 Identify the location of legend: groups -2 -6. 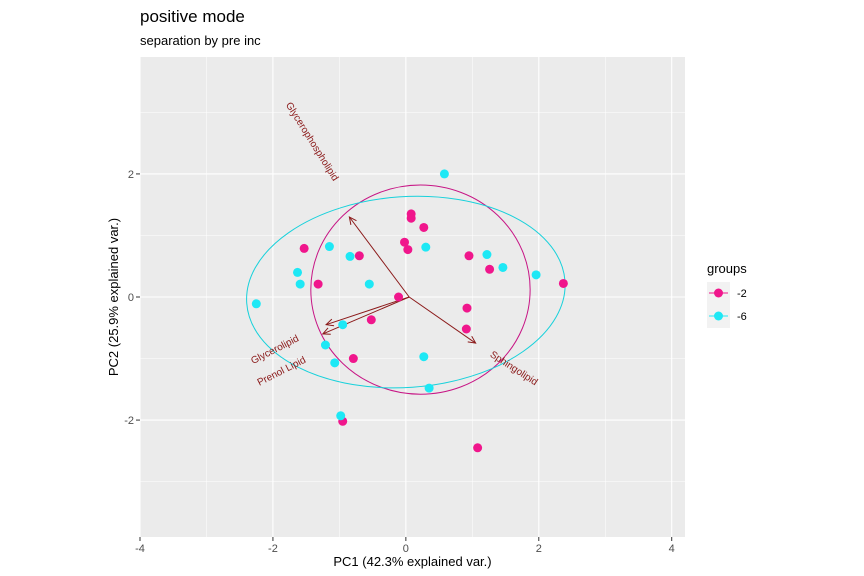
(727, 294).